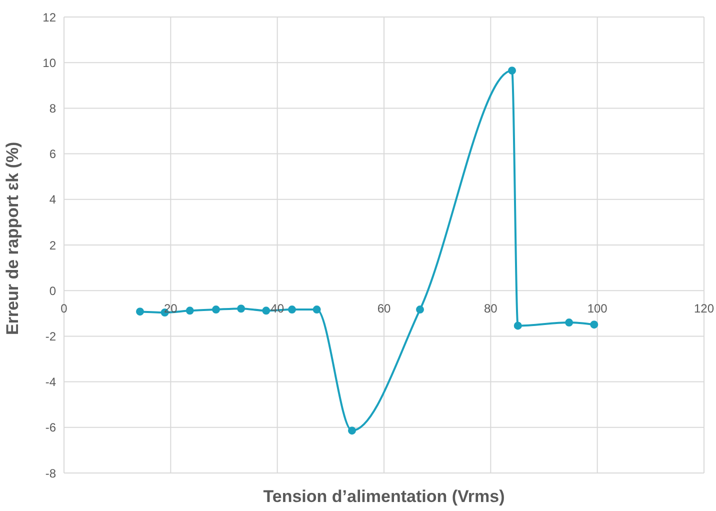 Image resolution: width=716 pixels, height=511 pixels. What do you see at coordinates (50, 336) in the screenshot?
I see `y-tick-label: -2` at bounding box center [50, 336].